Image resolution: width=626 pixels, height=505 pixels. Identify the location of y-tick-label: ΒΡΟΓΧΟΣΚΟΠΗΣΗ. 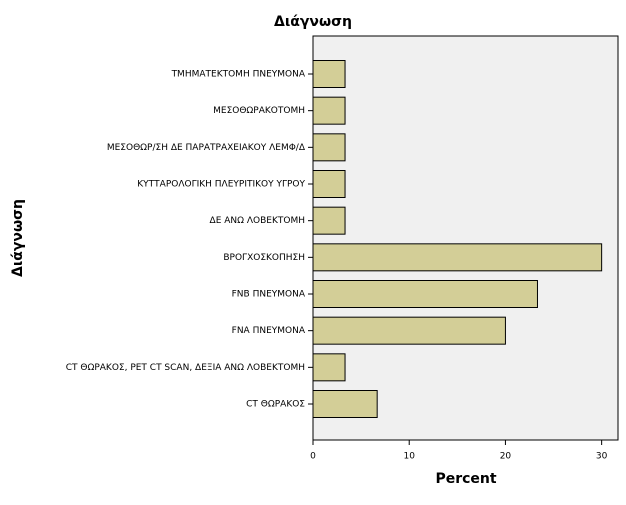
(264, 258).